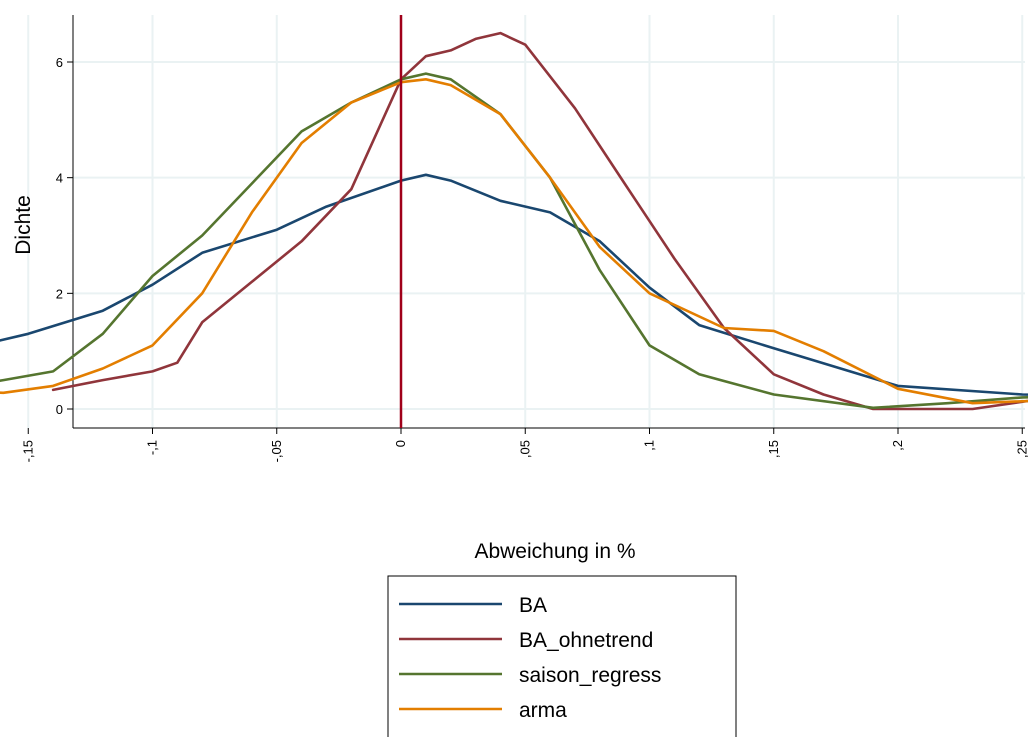 The image size is (1028, 737). I want to click on x-tick-label: ,1, so click(649, 445).